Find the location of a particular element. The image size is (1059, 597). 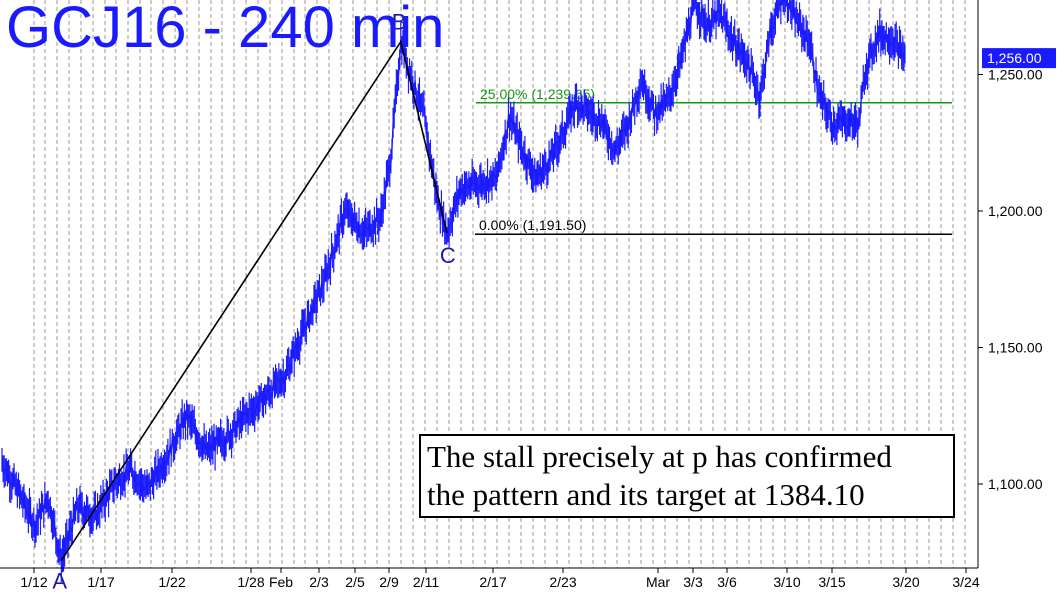

last-price-label: 1,256.00 is located at coordinates (1014, 58).